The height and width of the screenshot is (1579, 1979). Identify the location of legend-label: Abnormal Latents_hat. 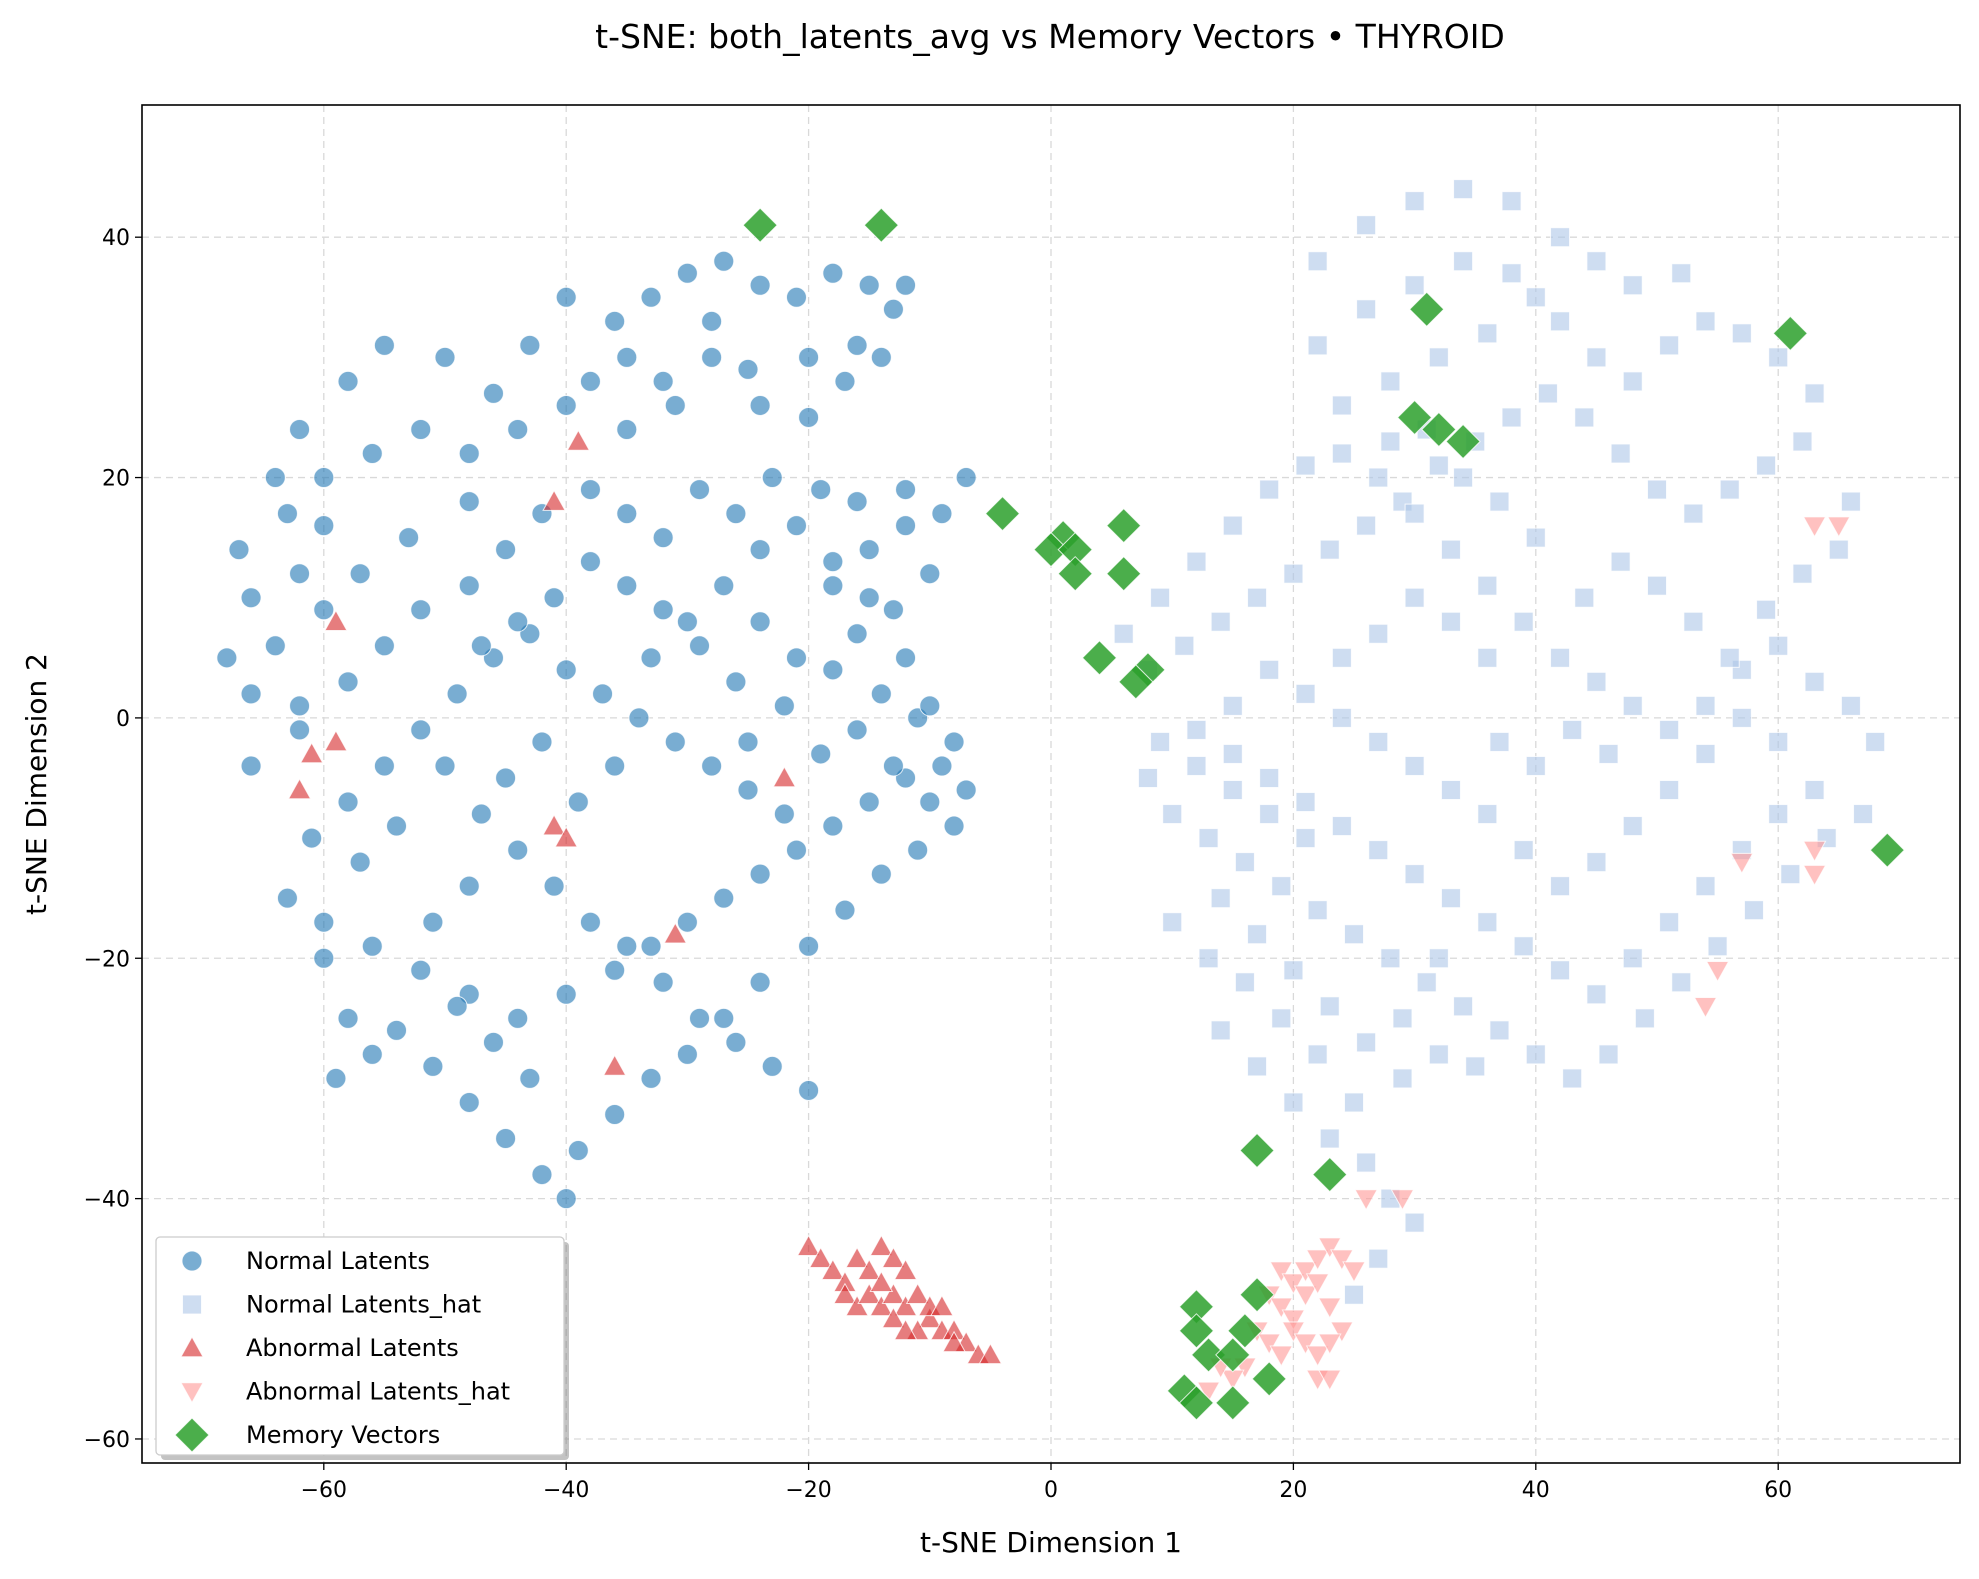
(378, 1392).